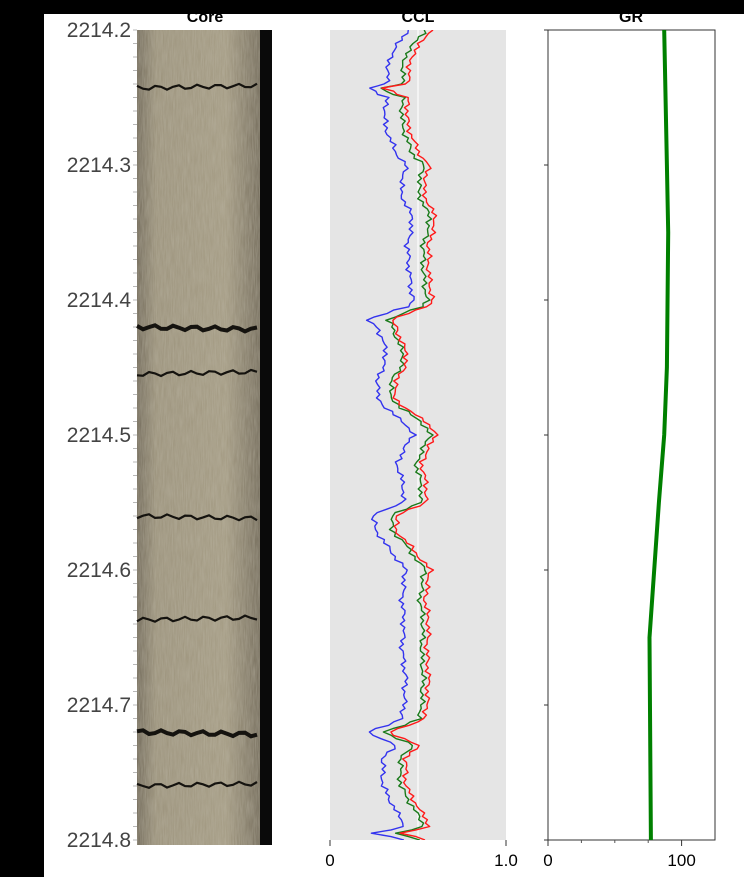 Image resolution: width=744 pixels, height=877 pixels. I want to click on gr-x-axis: 0 100, so click(619, 855).